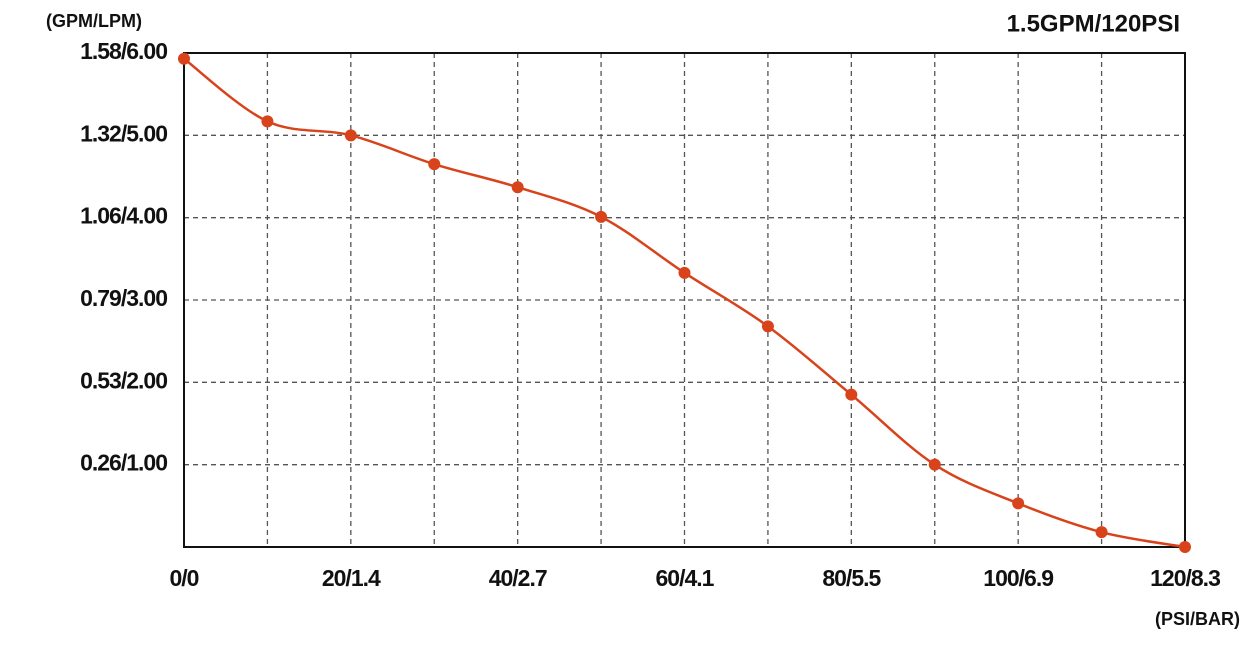  What do you see at coordinates (123, 380) in the screenshot?
I see `y-tick-label: 0.53/2.00` at bounding box center [123, 380].